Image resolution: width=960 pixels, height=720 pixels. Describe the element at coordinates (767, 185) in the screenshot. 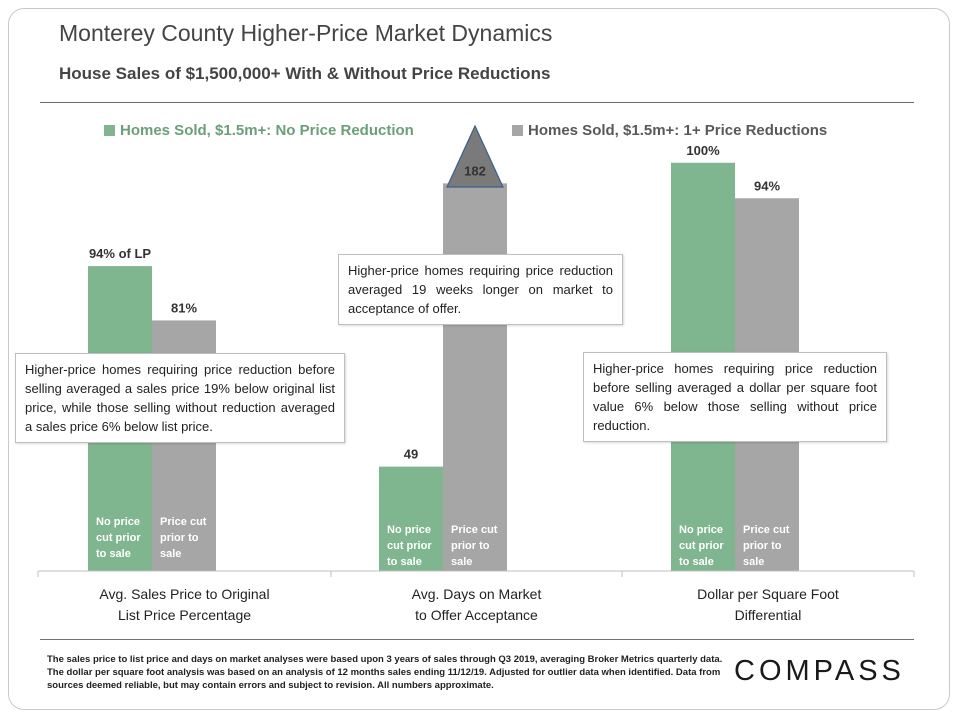

I see `data-label-with_reduction-2: 94%` at that location.